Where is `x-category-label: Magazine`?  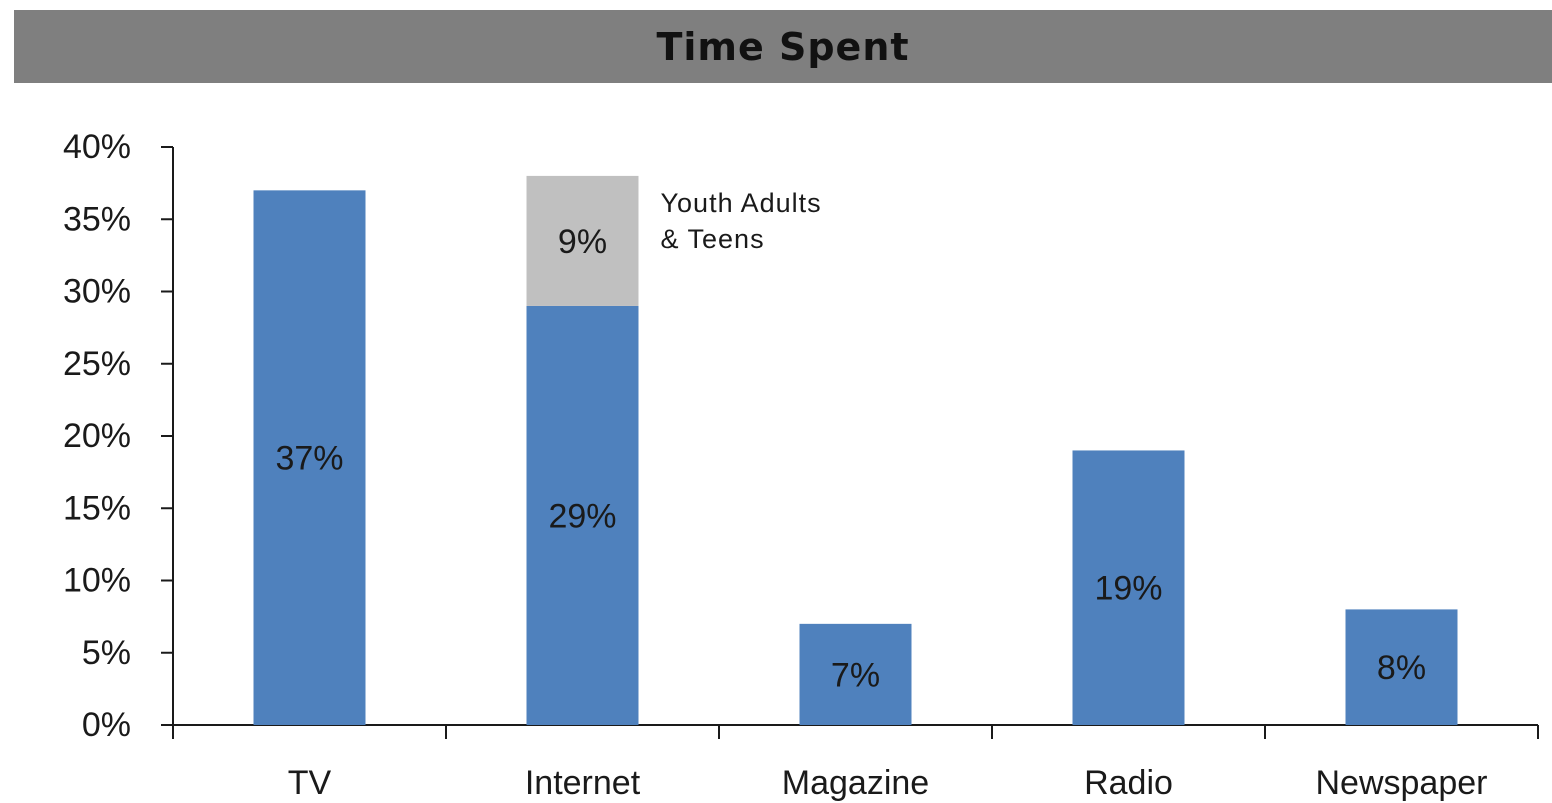
x-category-label: Magazine is located at coordinates (855, 783).